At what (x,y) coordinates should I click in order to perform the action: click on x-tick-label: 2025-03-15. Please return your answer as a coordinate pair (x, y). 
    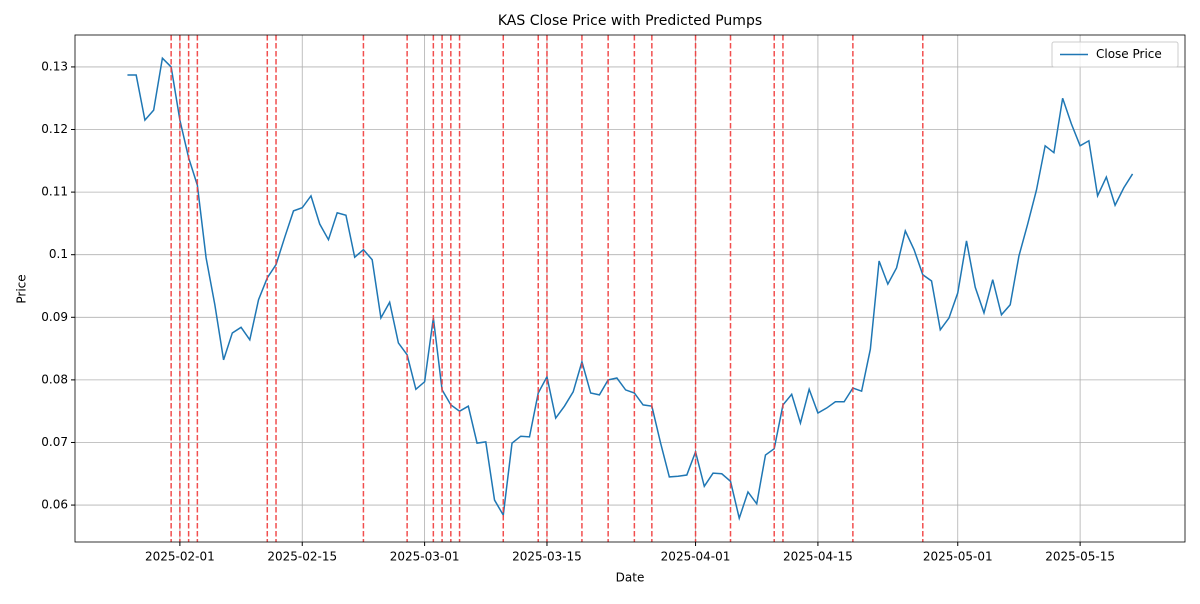
    Looking at the image, I should click on (547, 557).